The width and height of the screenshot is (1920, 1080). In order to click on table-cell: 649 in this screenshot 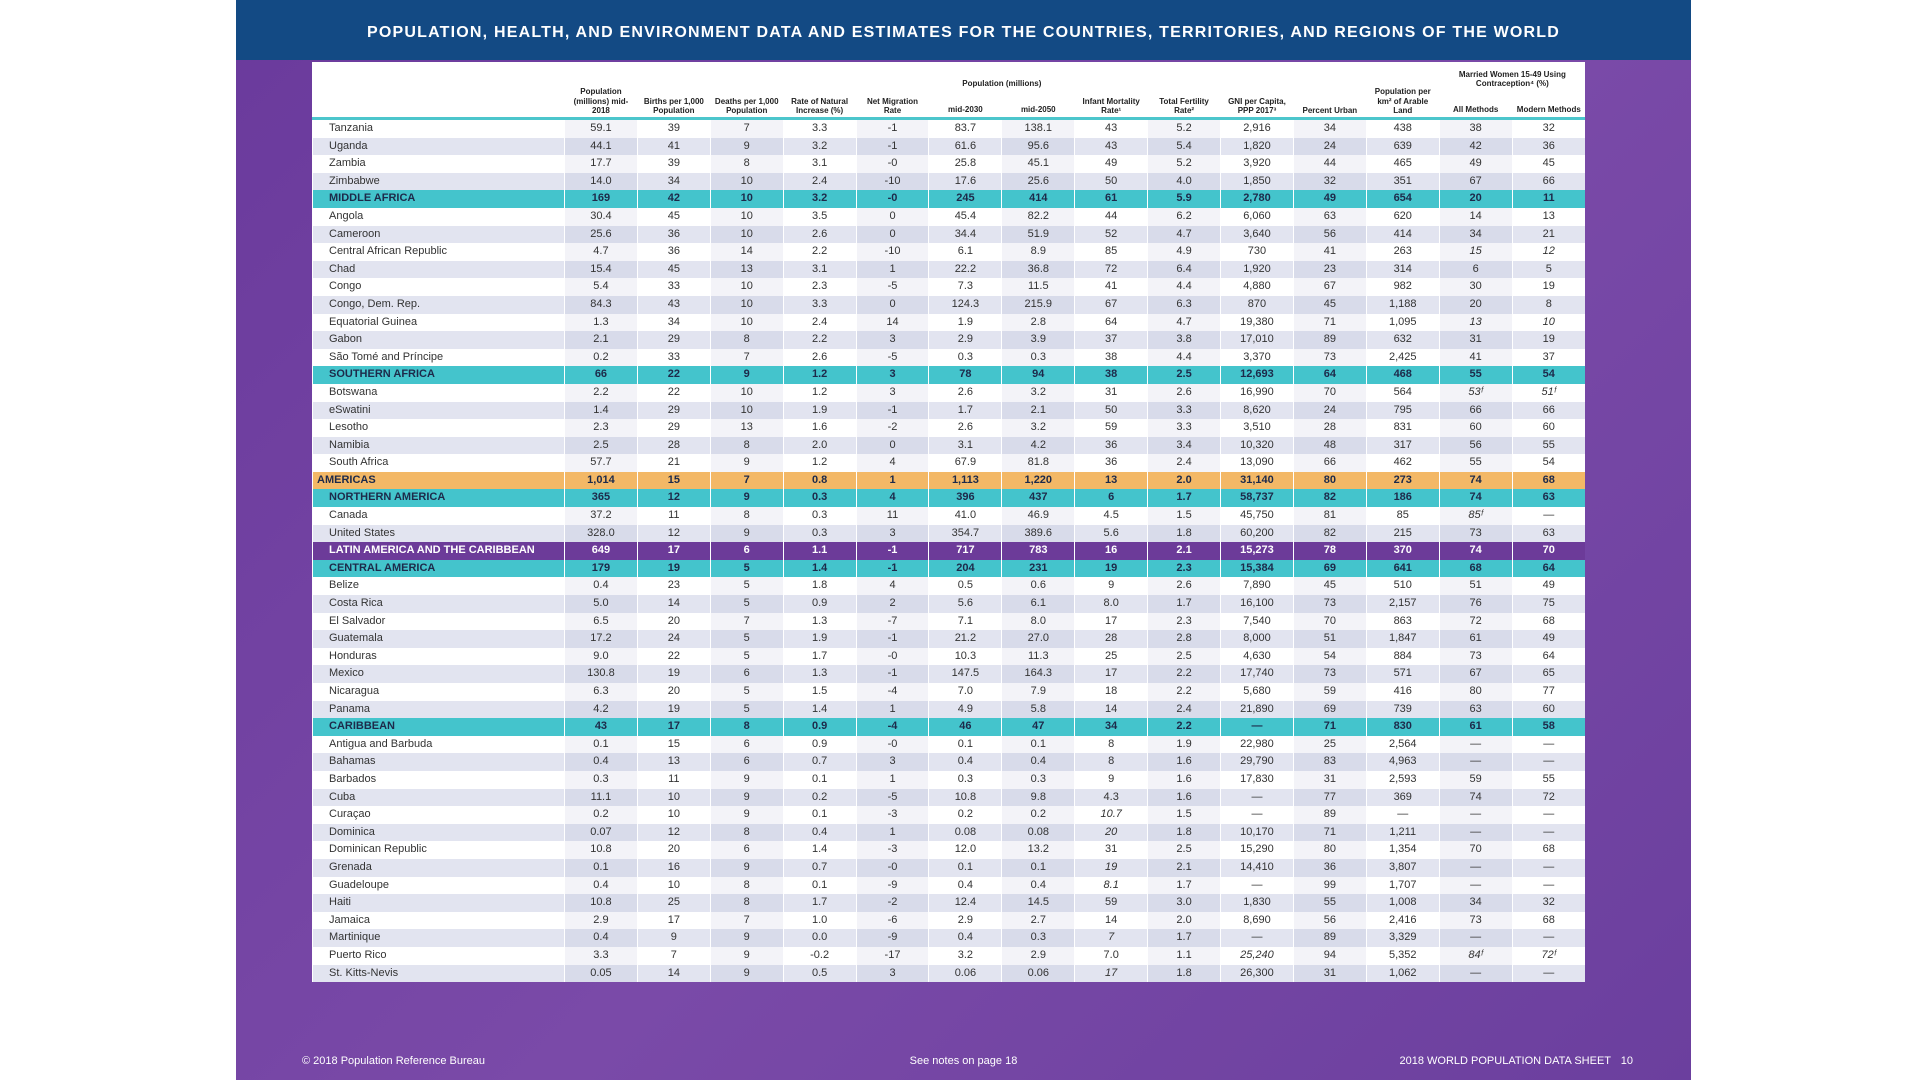, I will do `click(601, 551)`.